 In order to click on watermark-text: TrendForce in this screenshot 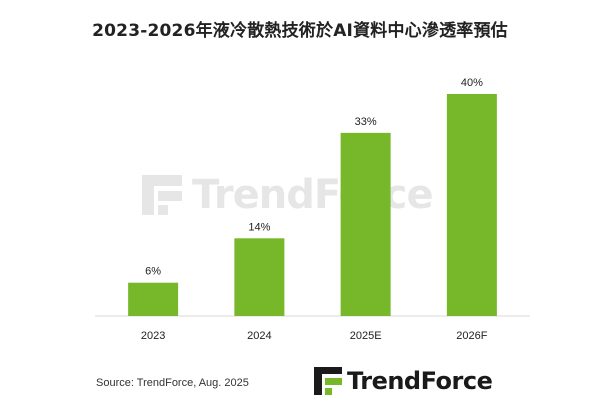, I will do `click(313, 195)`.